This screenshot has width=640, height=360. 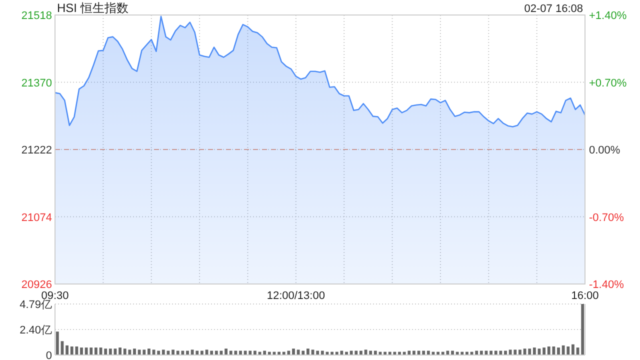 What do you see at coordinates (36, 16) in the screenshot?
I see `y-tick-label: 21518` at bounding box center [36, 16].